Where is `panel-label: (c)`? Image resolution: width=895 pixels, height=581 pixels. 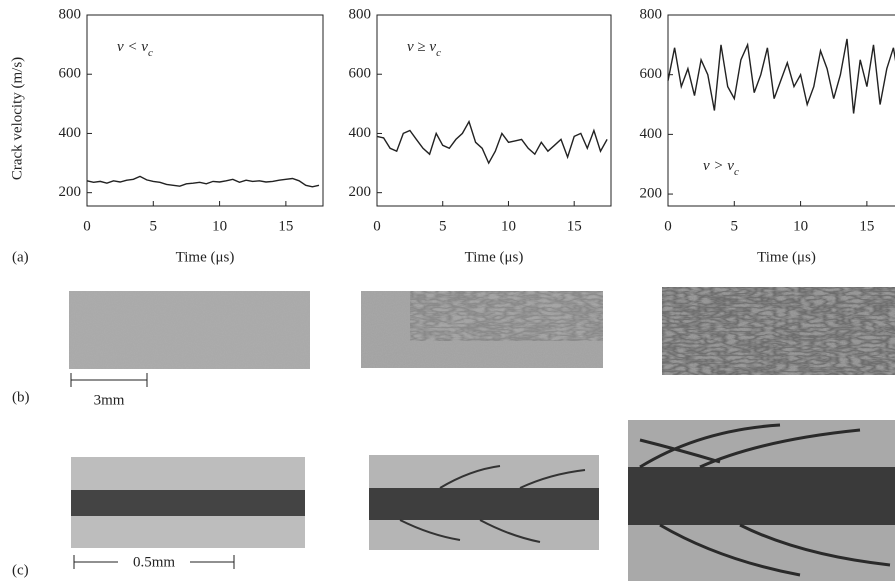
panel-label: (c) is located at coordinates (20, 570).